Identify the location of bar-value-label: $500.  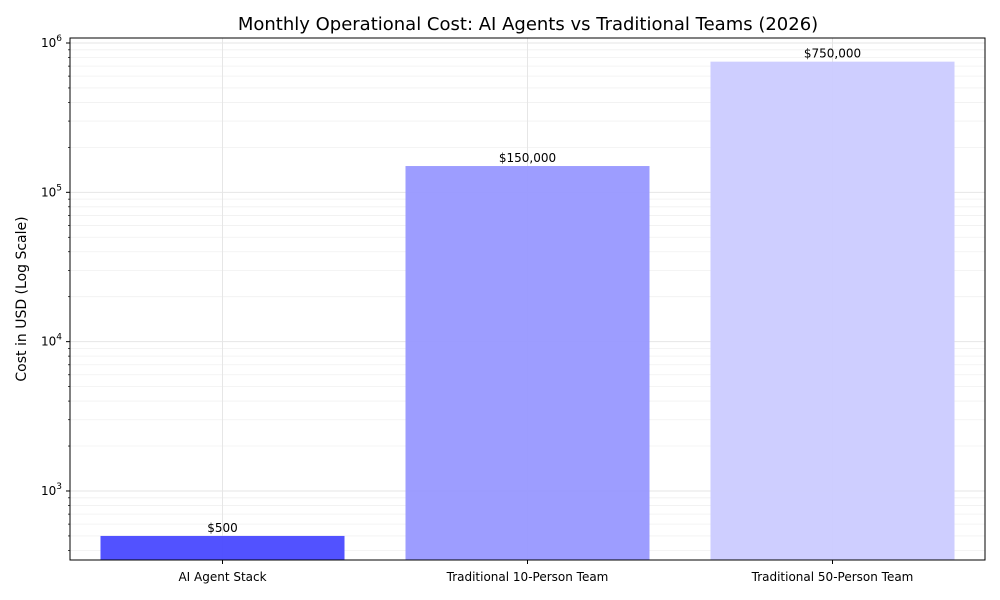
(222, 528).